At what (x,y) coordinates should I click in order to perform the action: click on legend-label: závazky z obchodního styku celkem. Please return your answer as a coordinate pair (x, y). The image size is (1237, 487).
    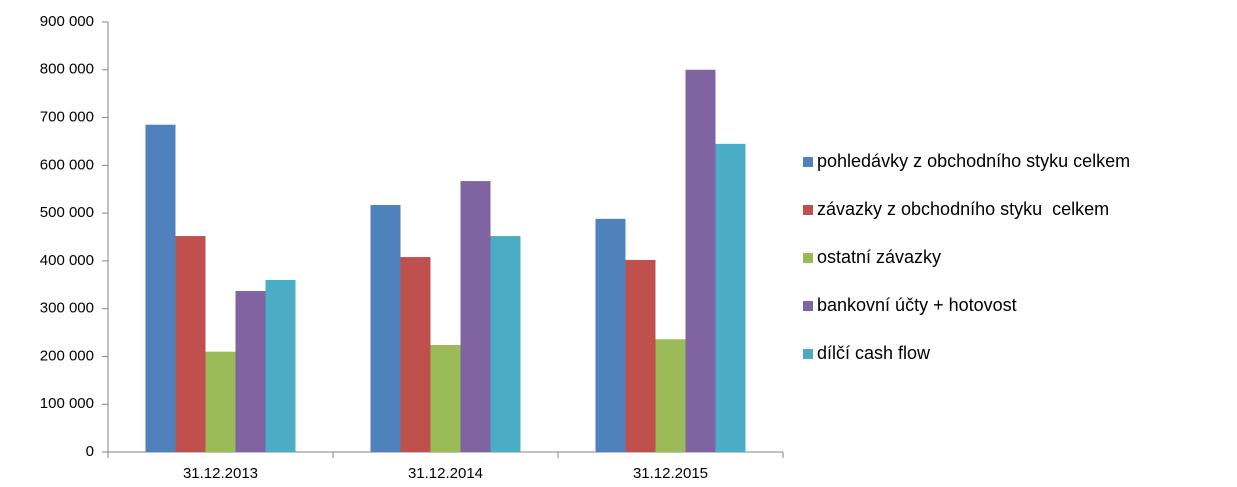
    Looking at the image, I should click on (963, 209).